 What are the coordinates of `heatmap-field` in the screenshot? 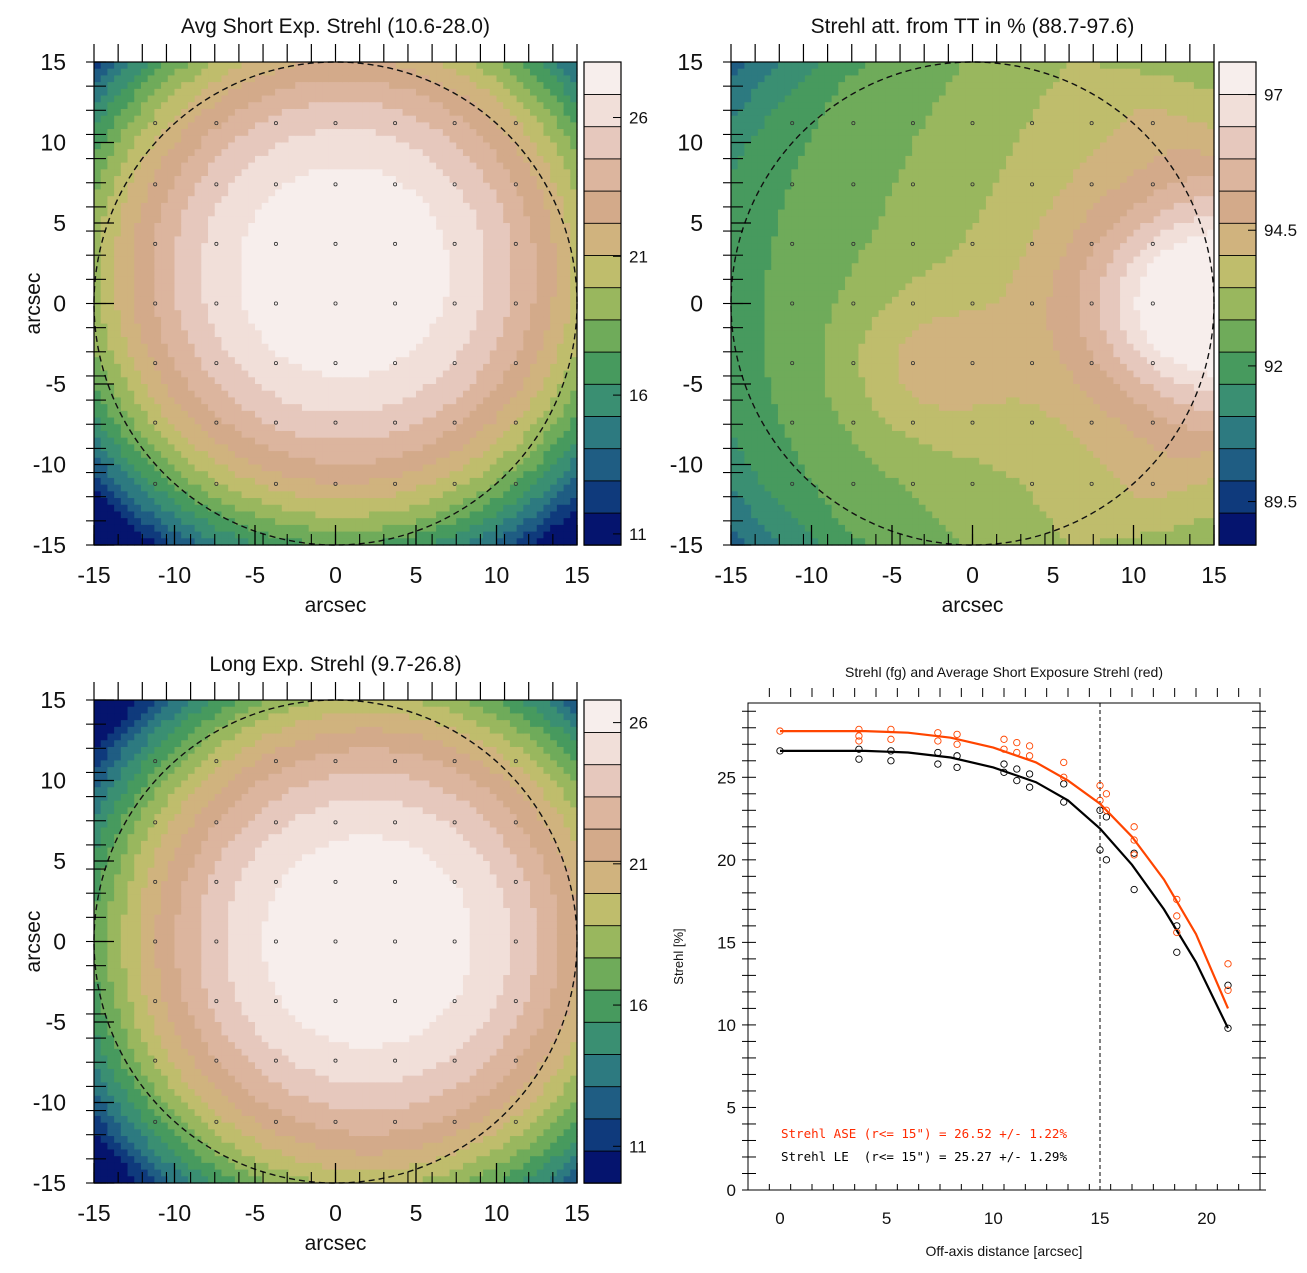 It's located at (336, 304).